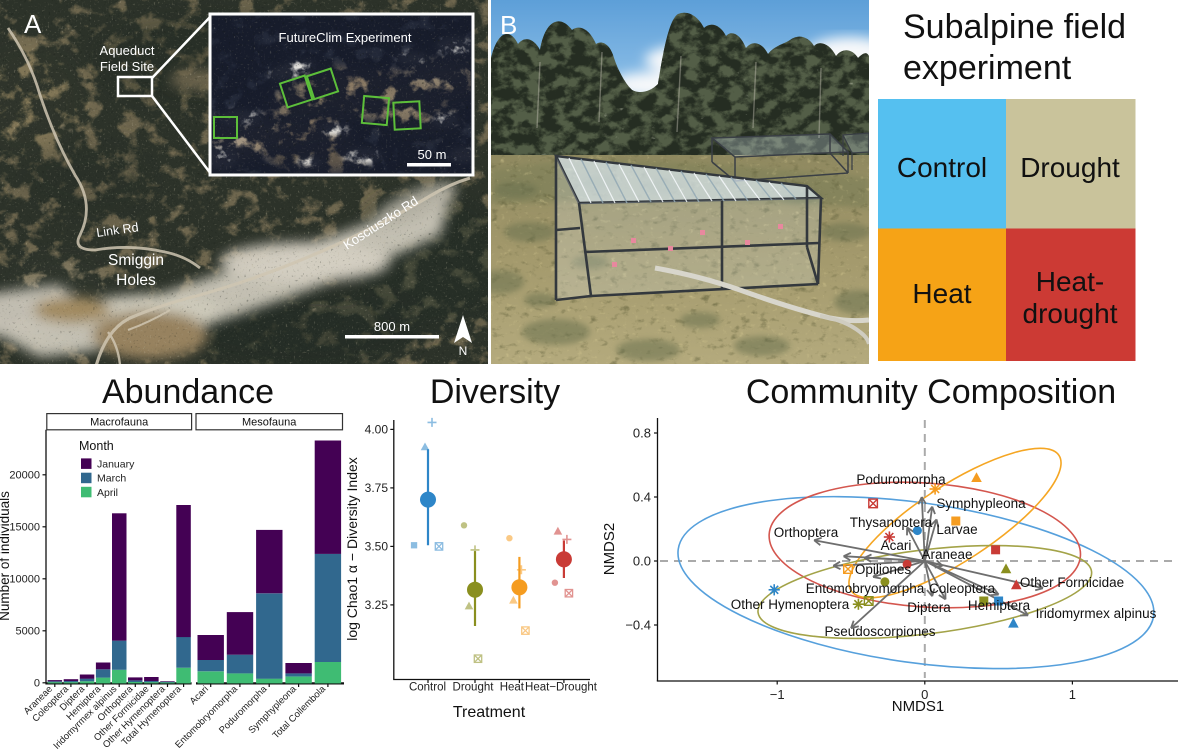 The width and height of the screenshot is (1181, 752). What do you see at coordinates (432, 154) in the screenshot?
I see `svg-text: 50 m` at bounding box center [432, 154].